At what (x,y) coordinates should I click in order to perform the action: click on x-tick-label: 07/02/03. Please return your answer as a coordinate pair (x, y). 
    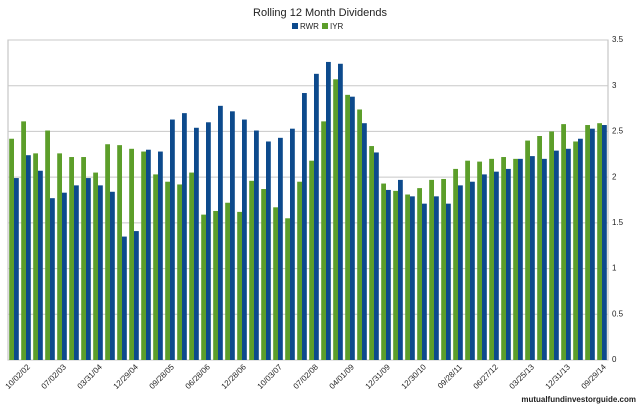
    Looking at the image, I should click on (54, 376).